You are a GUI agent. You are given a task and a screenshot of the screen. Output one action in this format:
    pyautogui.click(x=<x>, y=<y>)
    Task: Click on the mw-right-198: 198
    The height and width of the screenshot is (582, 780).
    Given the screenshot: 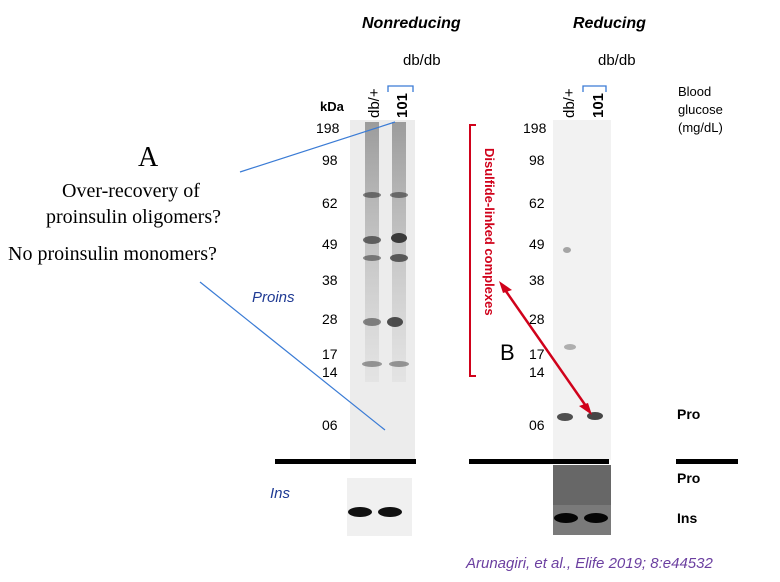 What is the action you would take?
    pyautogui.click(x=535, y=128)
    